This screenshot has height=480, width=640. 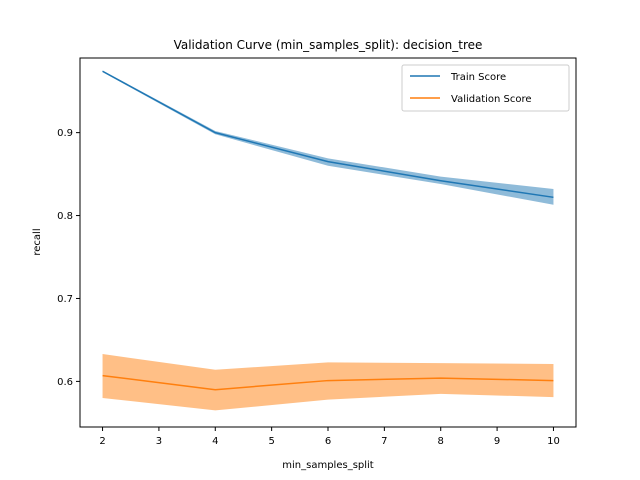 I want to click on legend: Train Score Validation Score, so click(x=485, y=88).